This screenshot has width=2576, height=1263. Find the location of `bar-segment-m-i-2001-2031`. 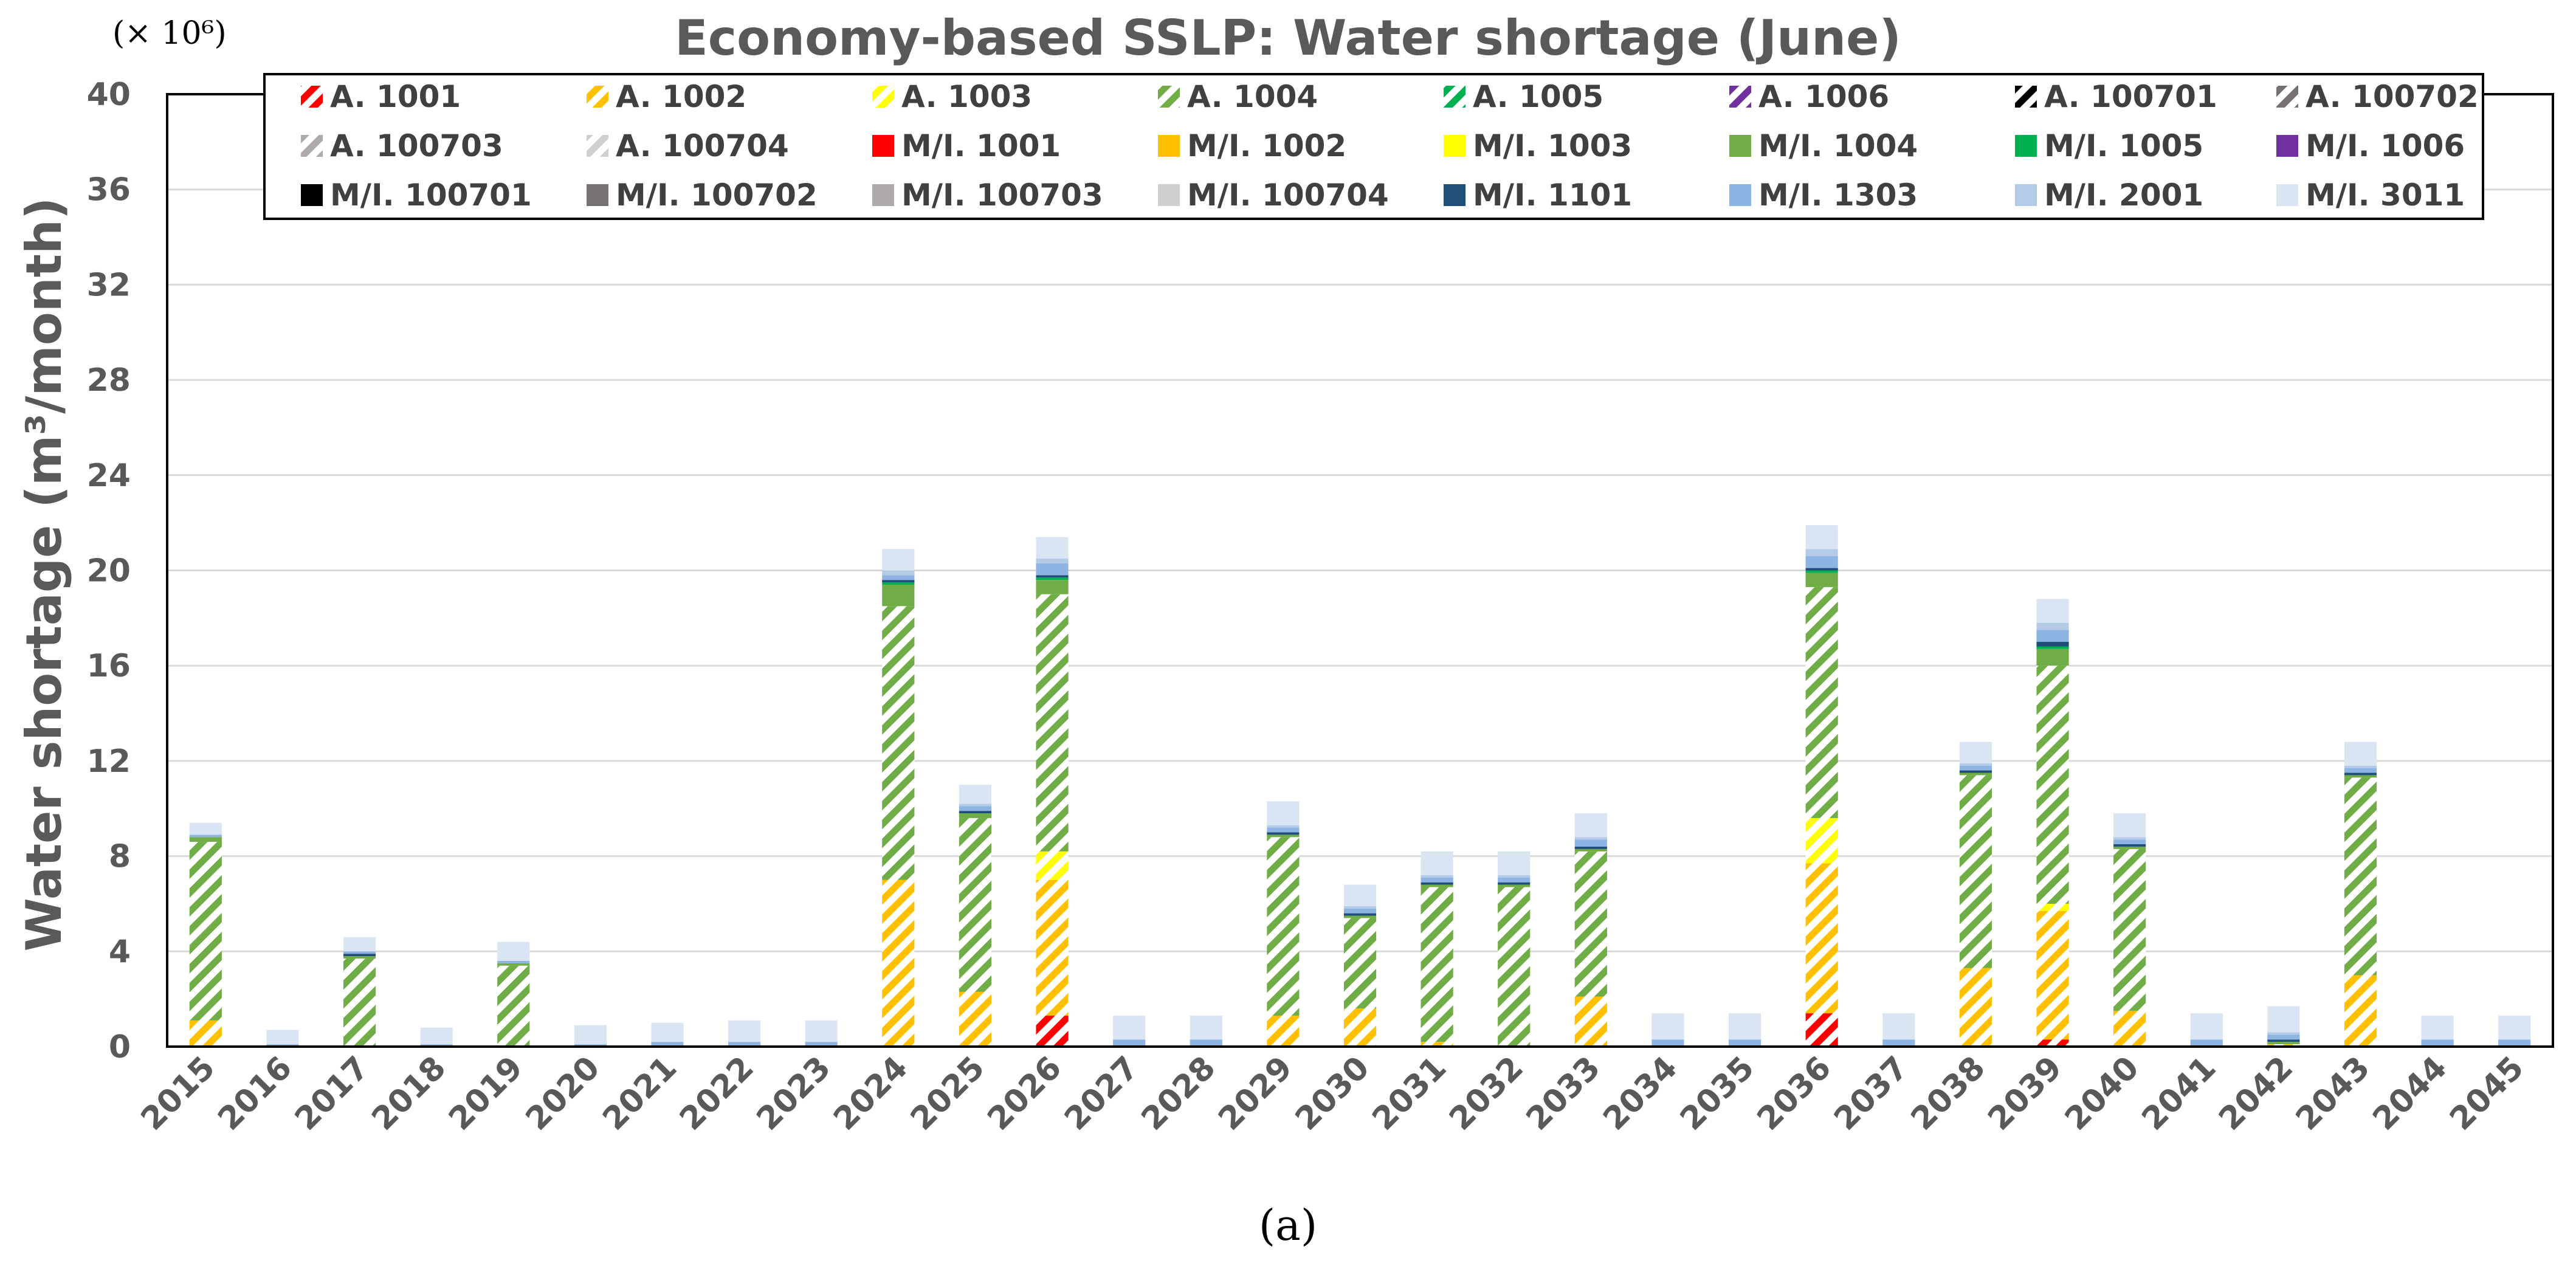

bar-segment-m-i-2001-2031 is located at coordinates (1437, 876).